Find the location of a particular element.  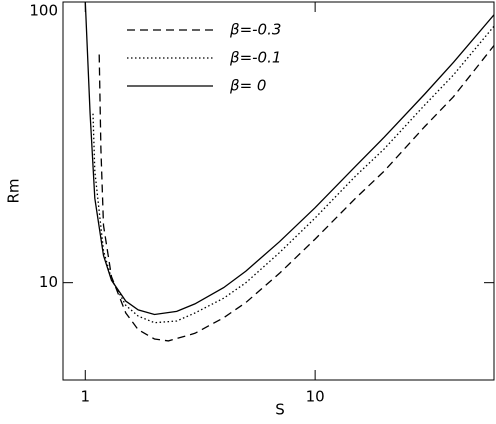

legend-label: β=-0.3 is located at coordinates (255, 30).